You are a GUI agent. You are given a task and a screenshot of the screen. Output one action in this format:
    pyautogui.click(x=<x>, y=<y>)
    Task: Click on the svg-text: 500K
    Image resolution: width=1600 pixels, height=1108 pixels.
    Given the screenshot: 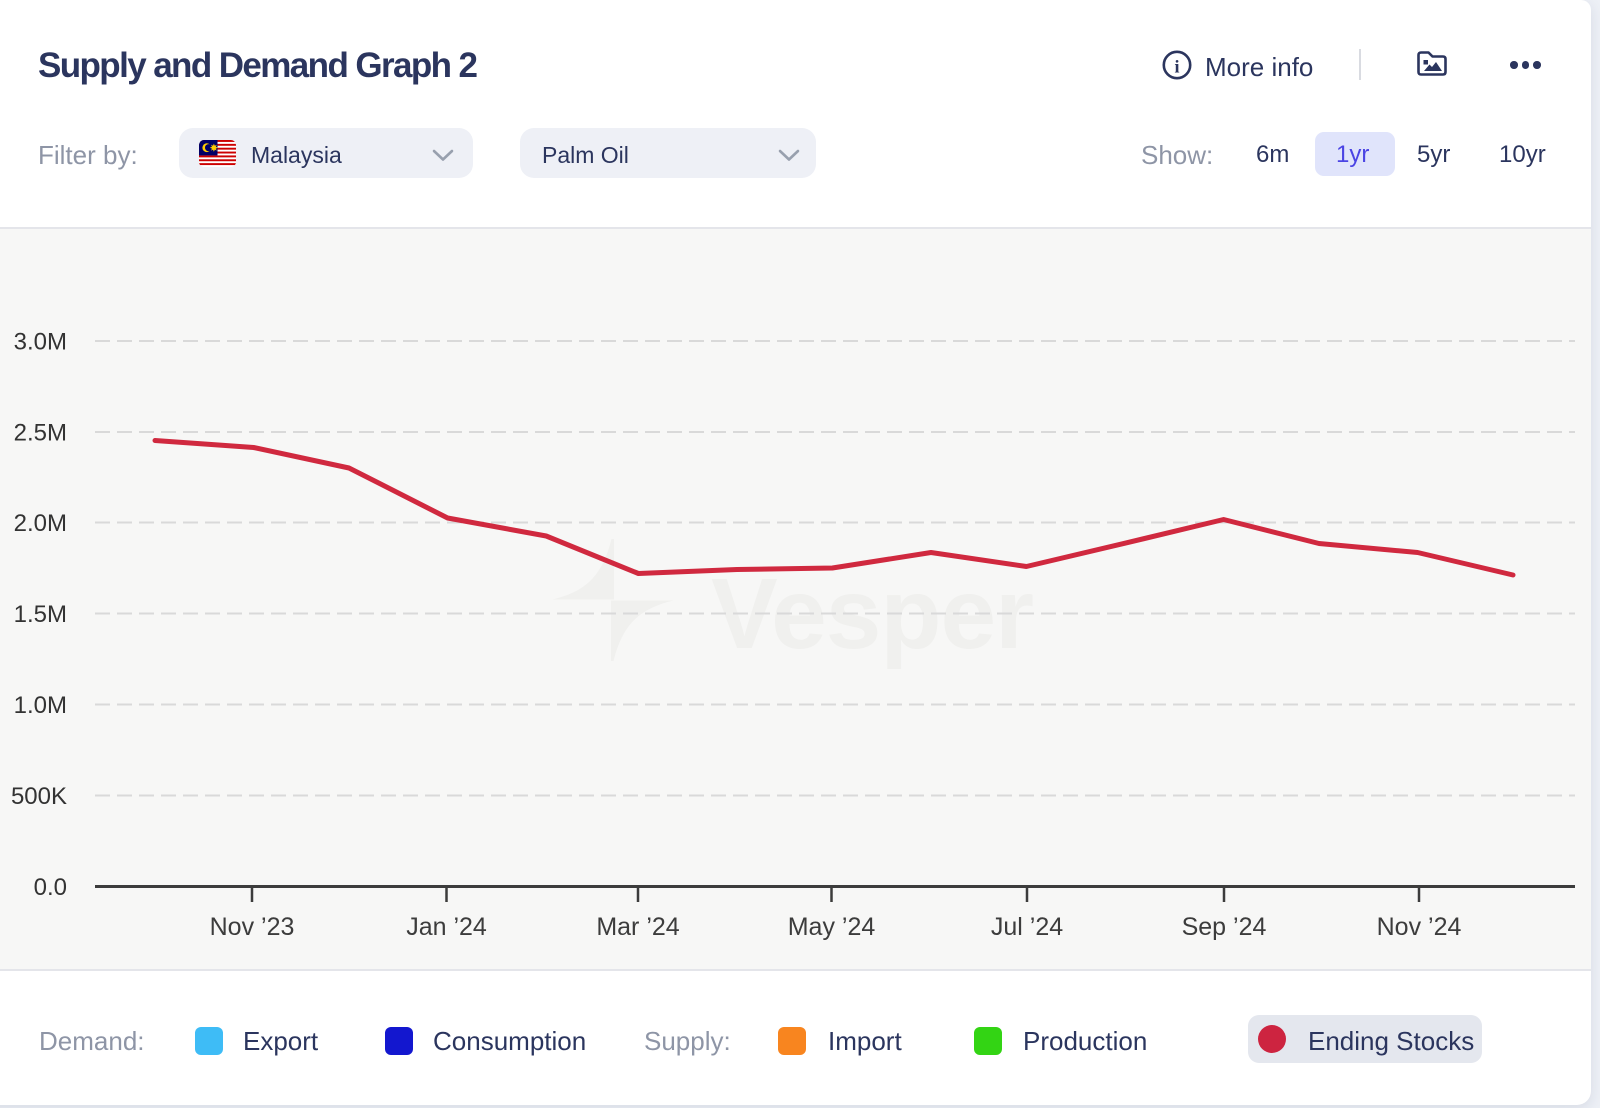 What is the action you would take?
    pyautogui.click(x=39, y=796)
    